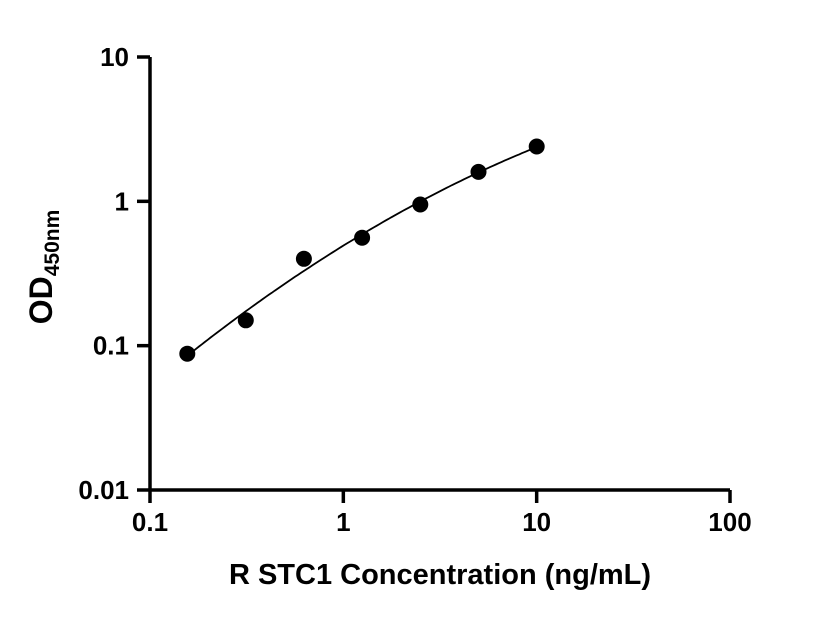  Describe the element at coordinates (729, 522) in the screenshot. I see `x-tick-label: 100` at that location.